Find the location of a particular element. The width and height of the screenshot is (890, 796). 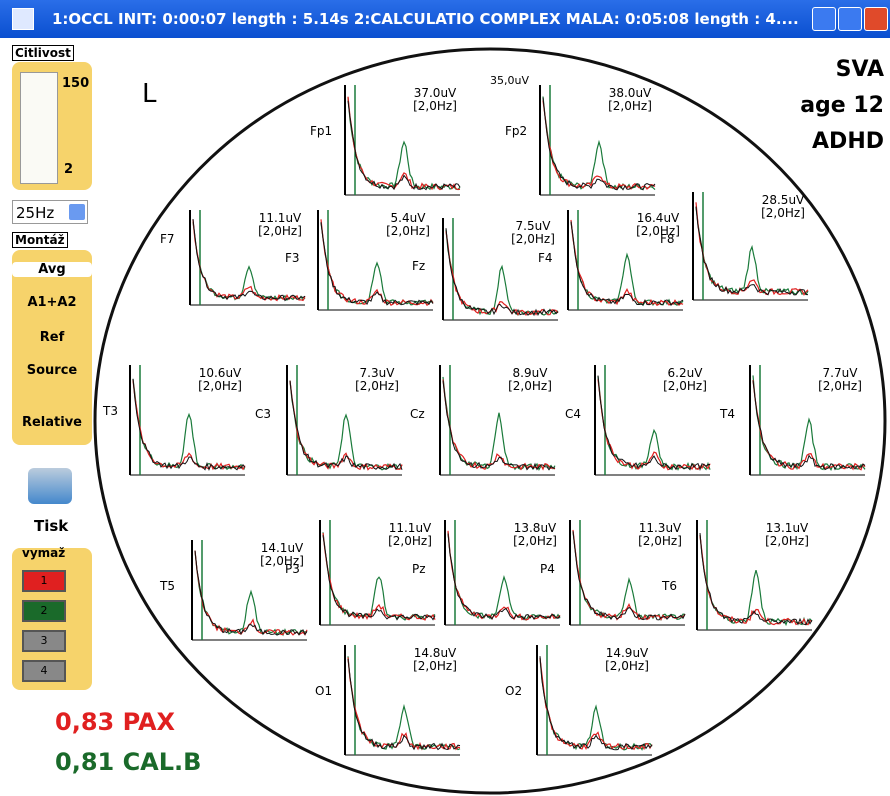

filter-select: 25Hz is located at coordinates (50, 212).